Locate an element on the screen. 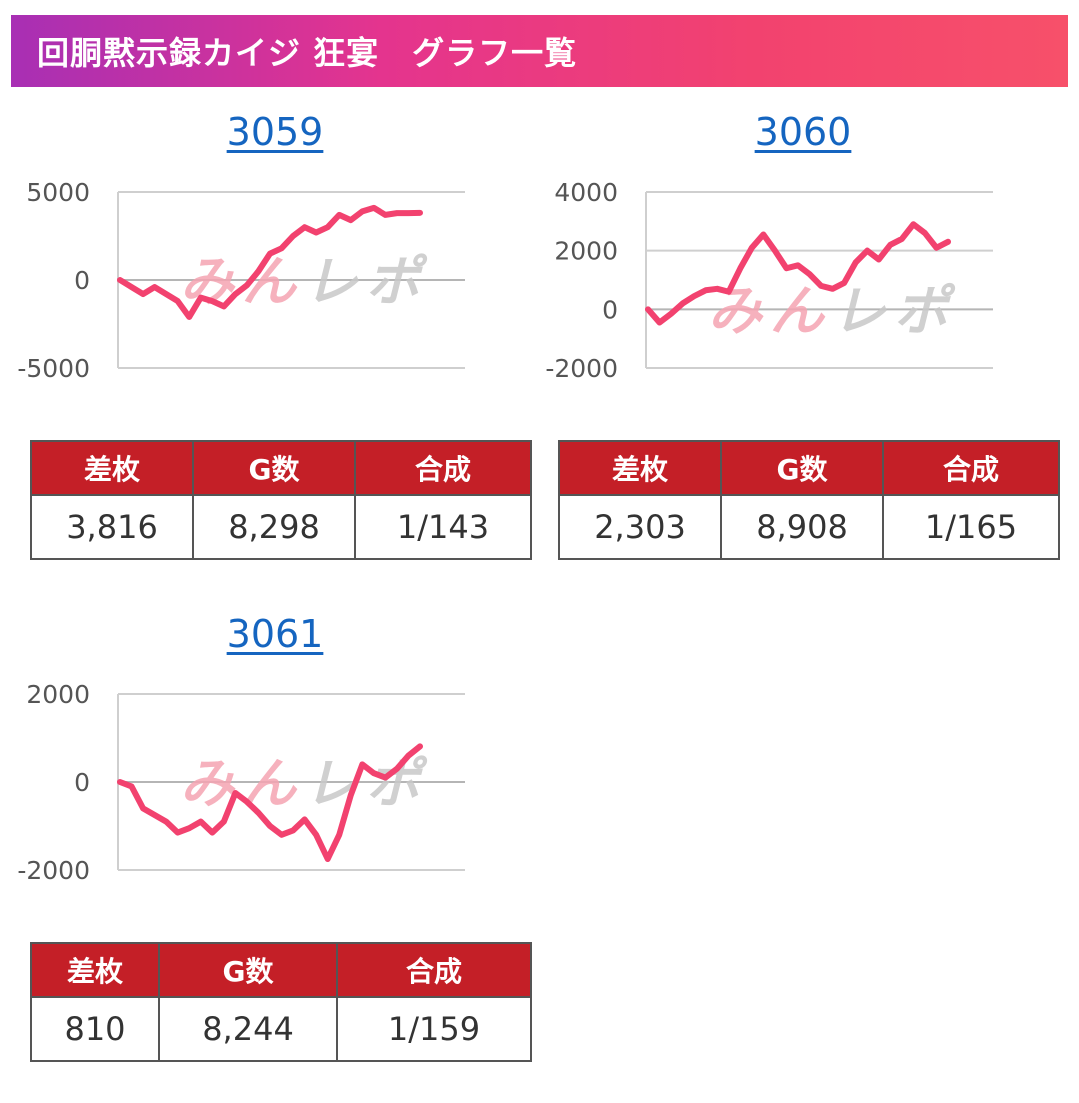 Image resolution: width=1079 pixels, height=1103 pixels. stats-table: 差枚 G数 合成 3,816 8,298 1/143 is located at coordinates (281, 500).